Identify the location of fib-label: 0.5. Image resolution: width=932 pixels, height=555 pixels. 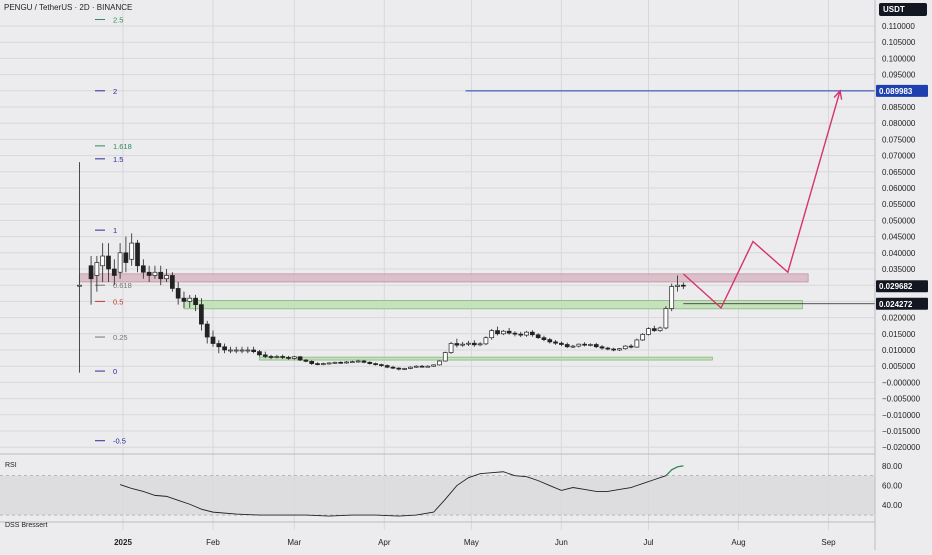
(118, 301).